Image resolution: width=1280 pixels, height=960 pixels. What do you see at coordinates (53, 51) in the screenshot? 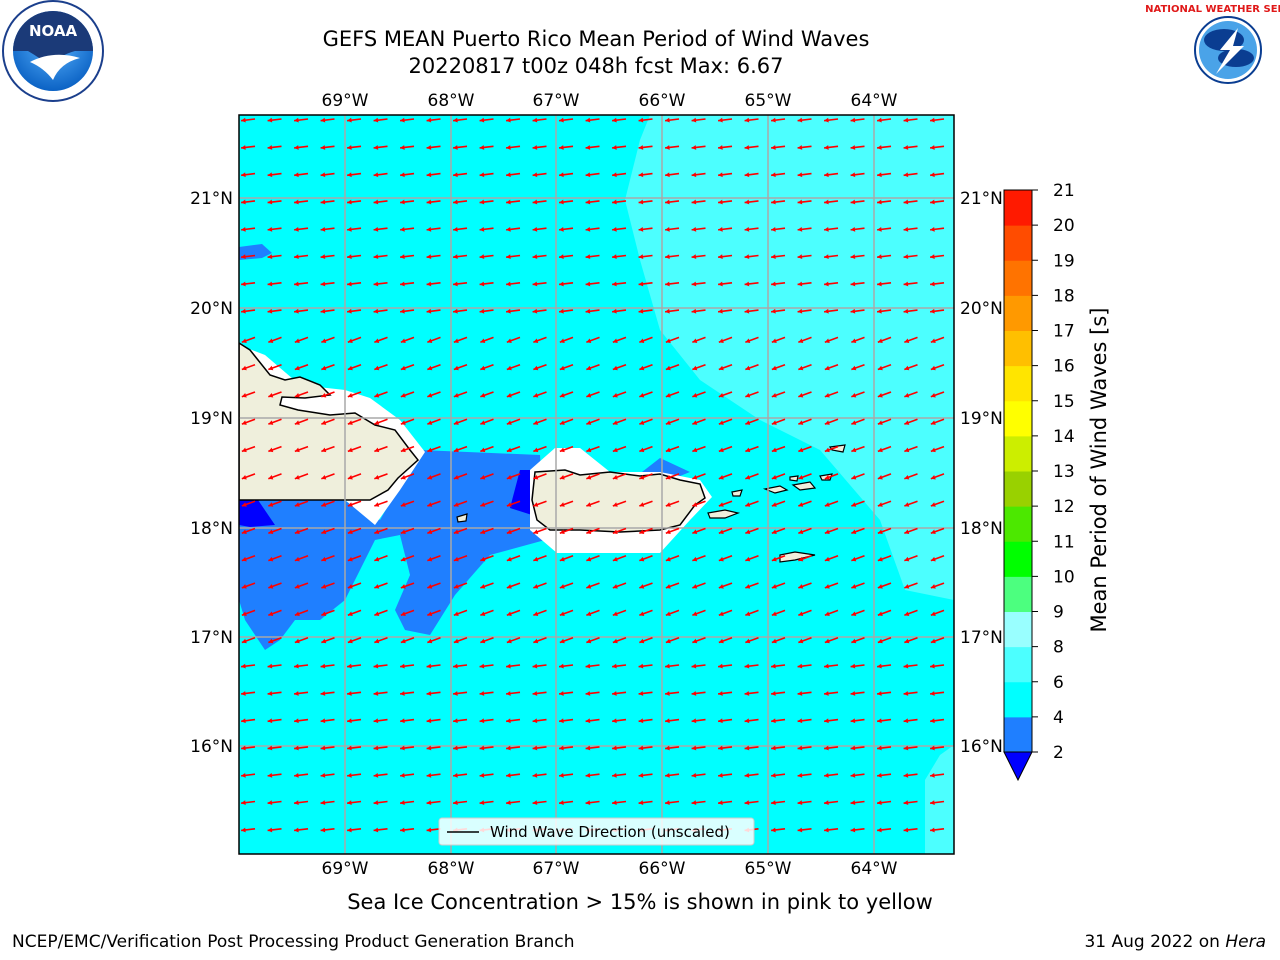
I see `noaa-logo: NOAA` at bounding box center [53, 51].